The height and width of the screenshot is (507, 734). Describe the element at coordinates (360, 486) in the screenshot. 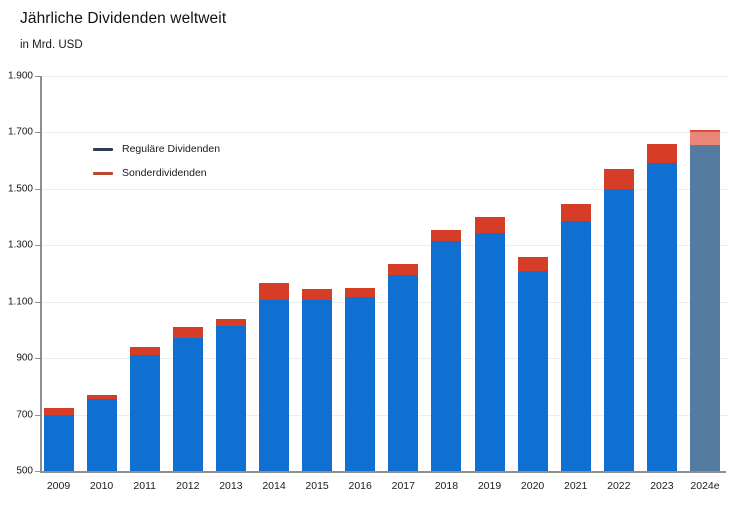

I see `x-axis-label-2016: 2016` at that location.